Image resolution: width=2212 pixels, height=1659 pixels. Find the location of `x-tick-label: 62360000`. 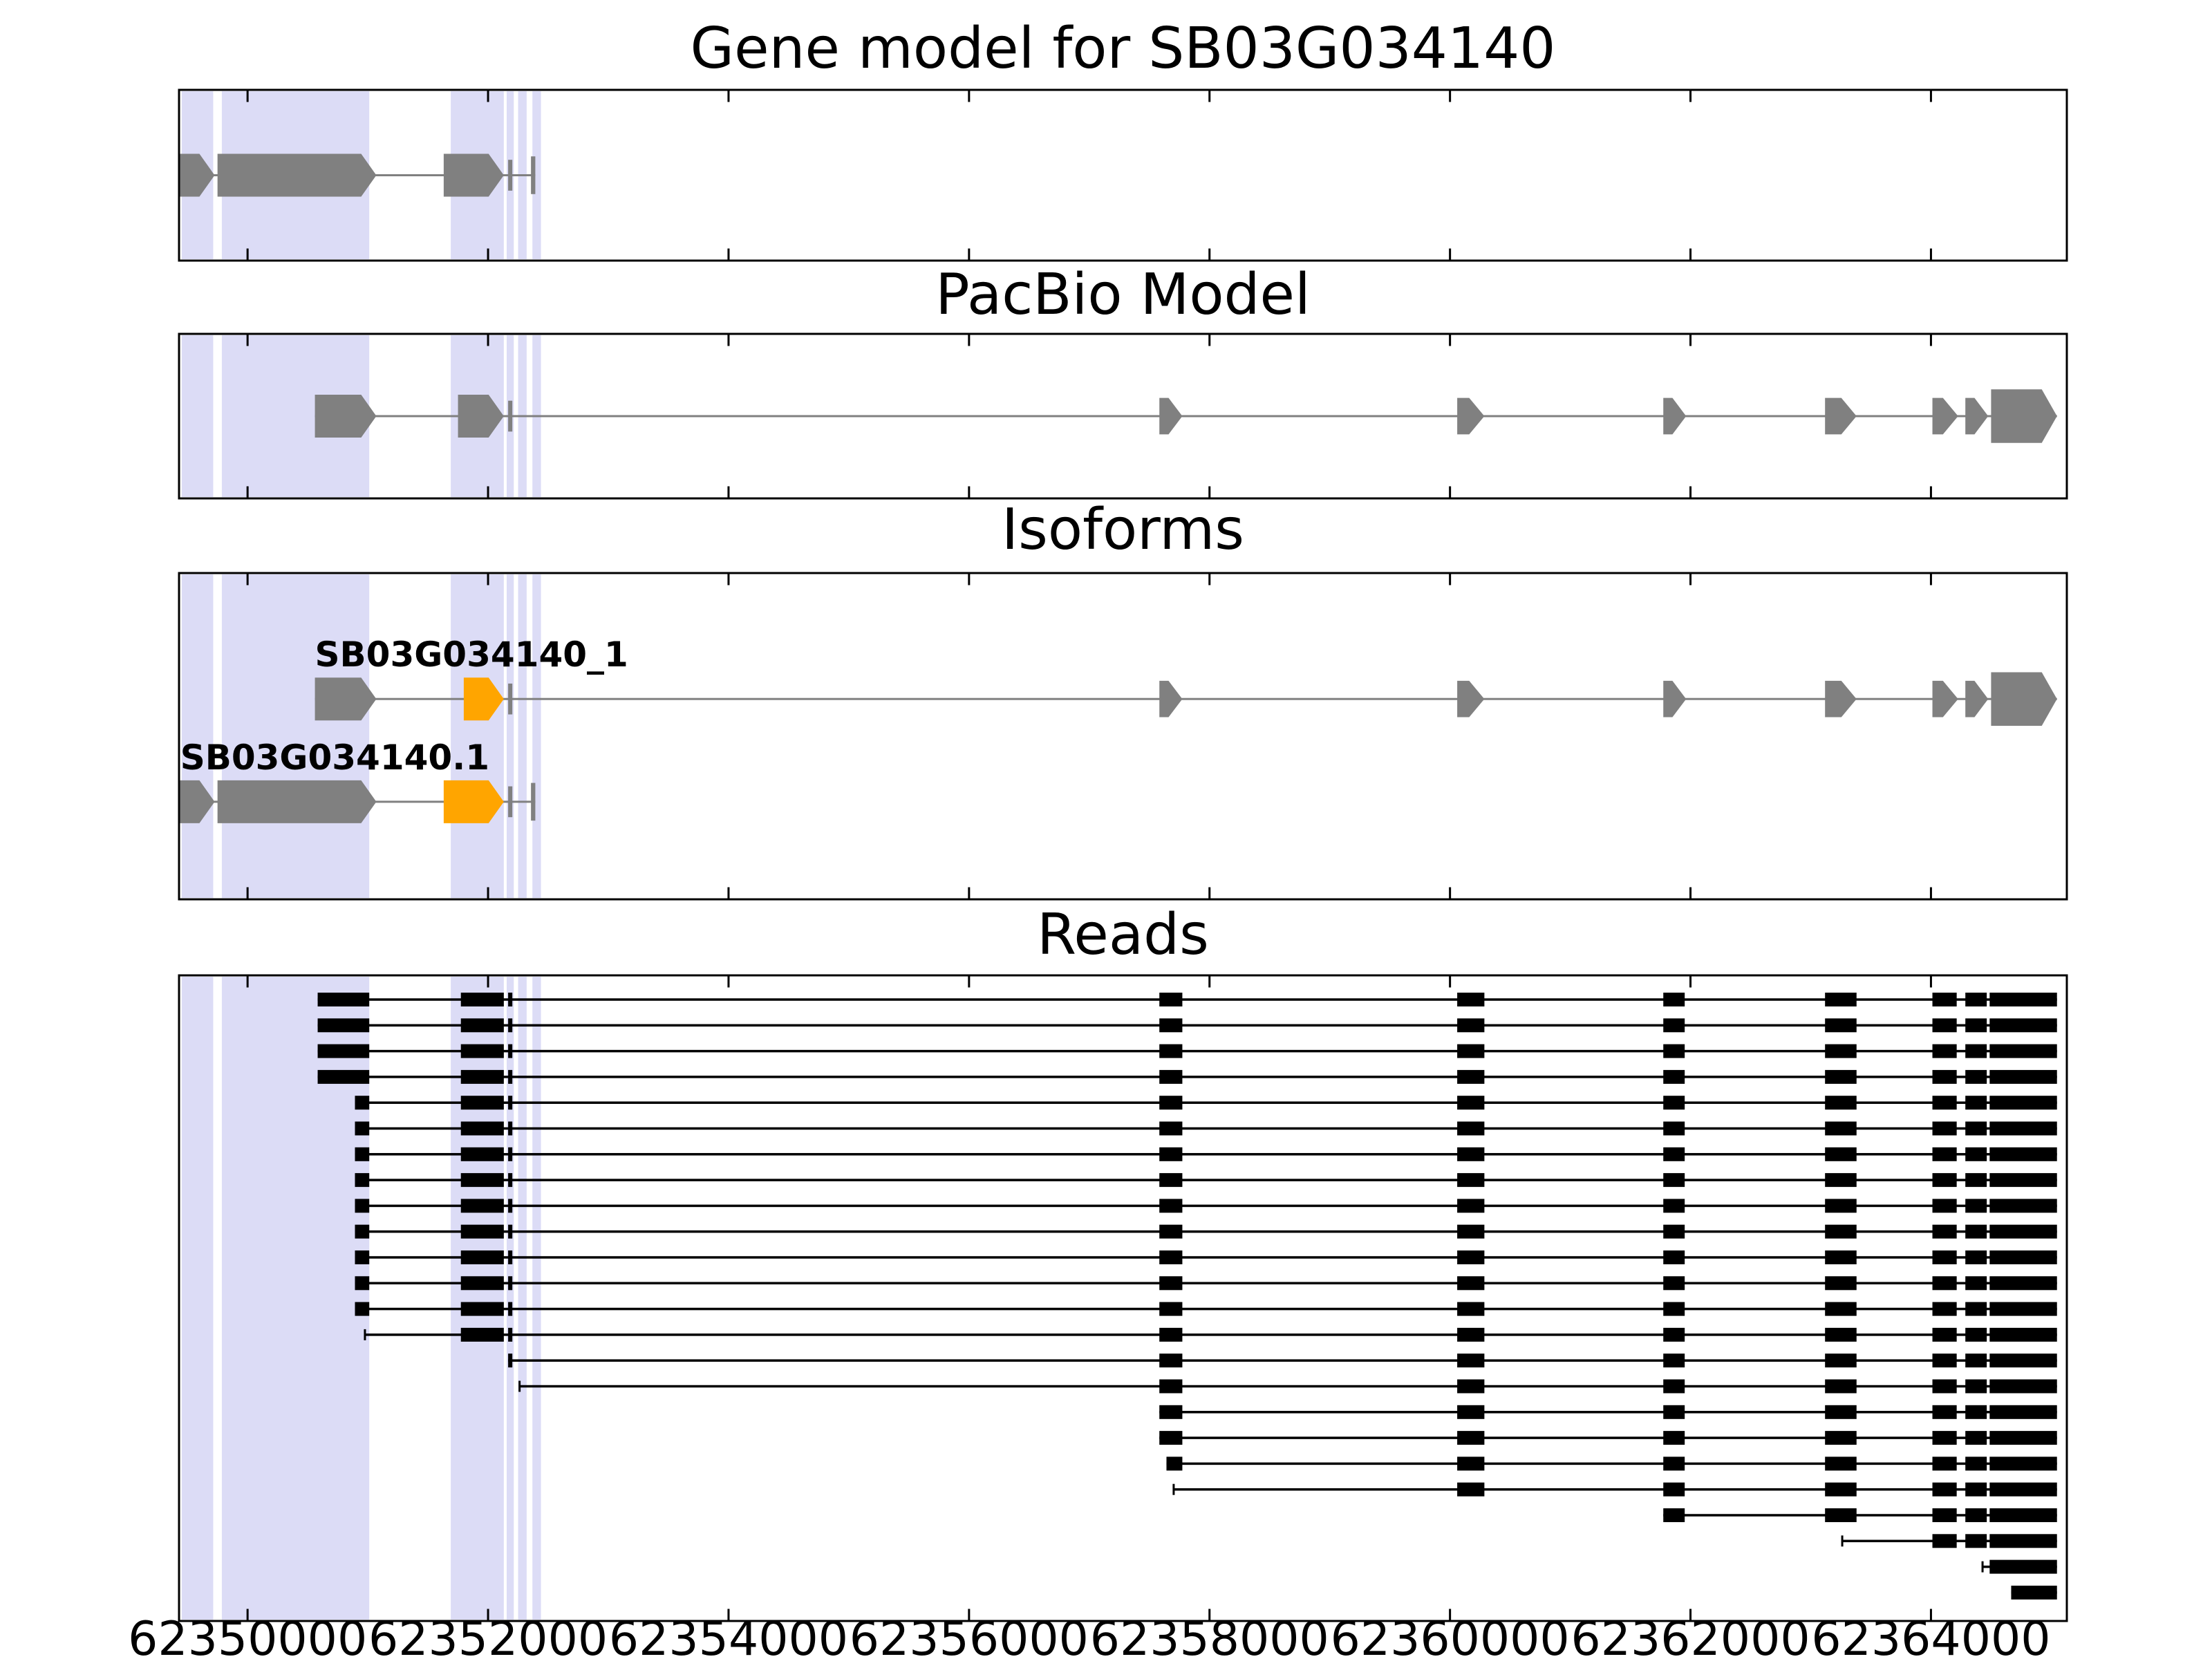

x-tick-label: 62360000 is located at coordinates (1450, 1635).